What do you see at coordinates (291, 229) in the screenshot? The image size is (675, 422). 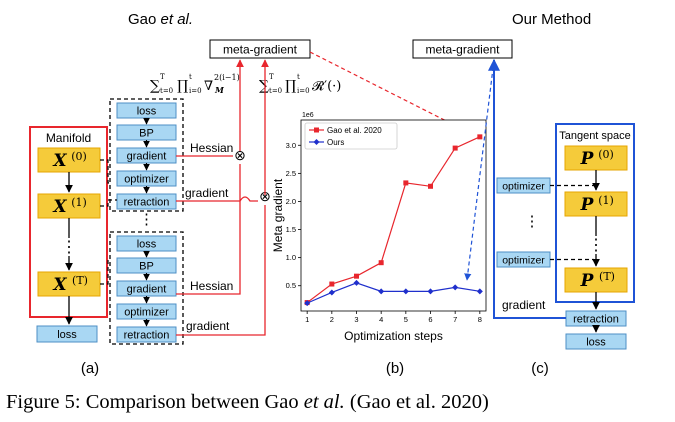 I see `y-tick-label: 1.5` at bounding box center [291, 229].